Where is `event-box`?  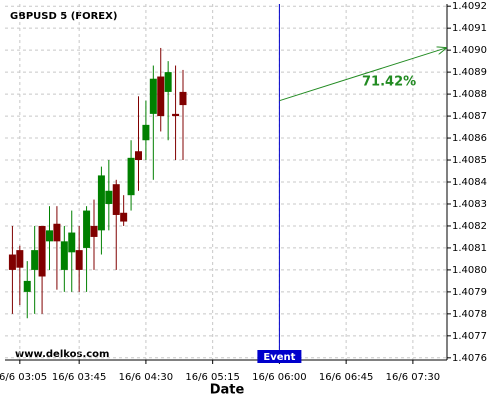 event-box is located at coordinates (279, 356).